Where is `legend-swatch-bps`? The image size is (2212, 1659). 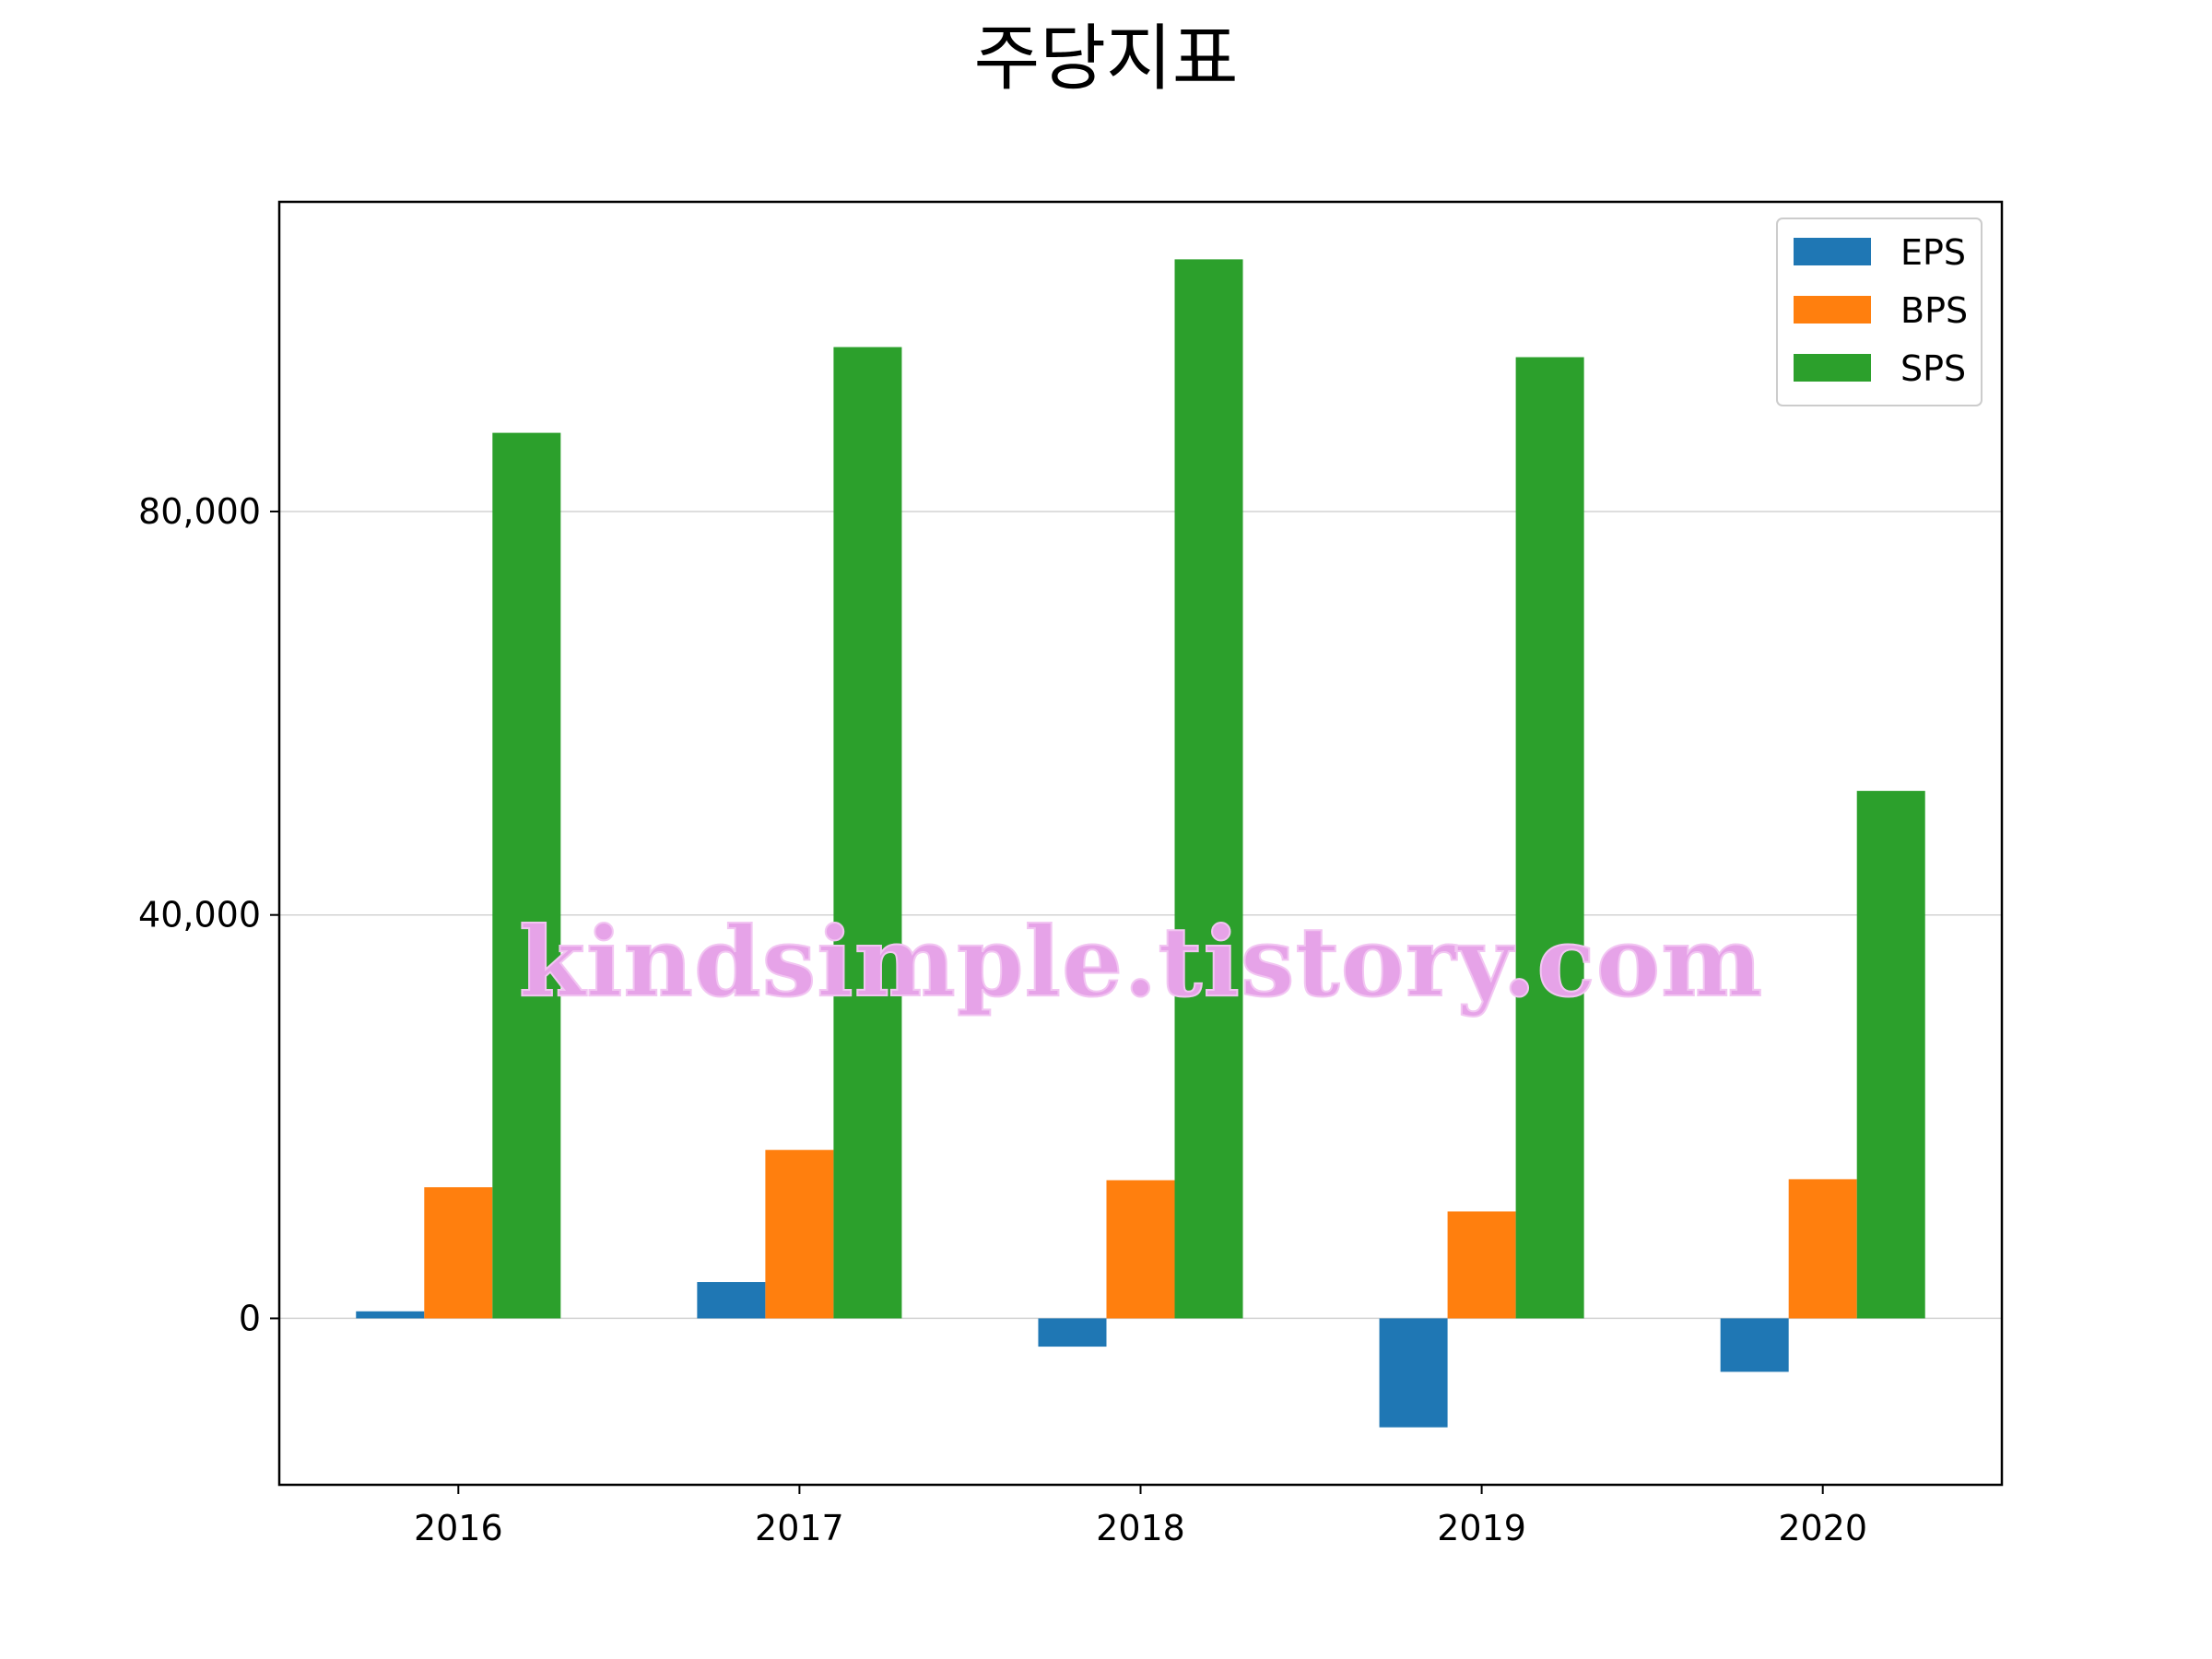 legend-swatch-bps is located at coordinates (1832, 310).